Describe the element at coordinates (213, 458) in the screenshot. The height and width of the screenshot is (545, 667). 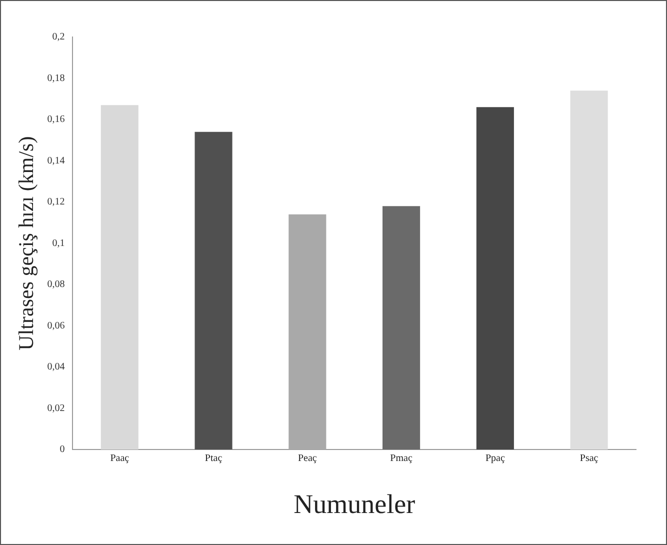
I see `x-tick-label: Ptaç` at that location.